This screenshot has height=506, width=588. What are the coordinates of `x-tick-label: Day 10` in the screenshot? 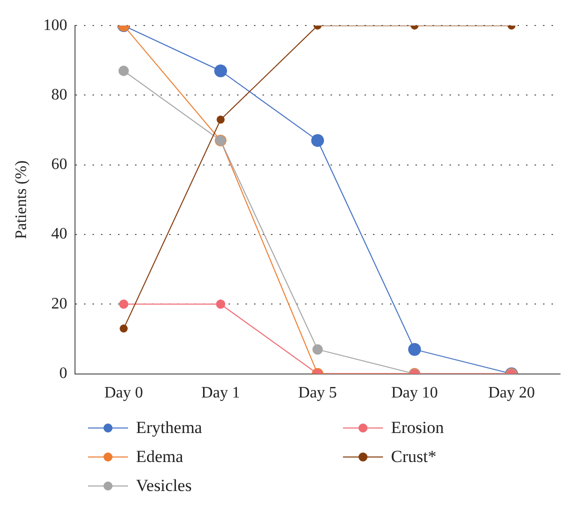 It's located at (414, 393).